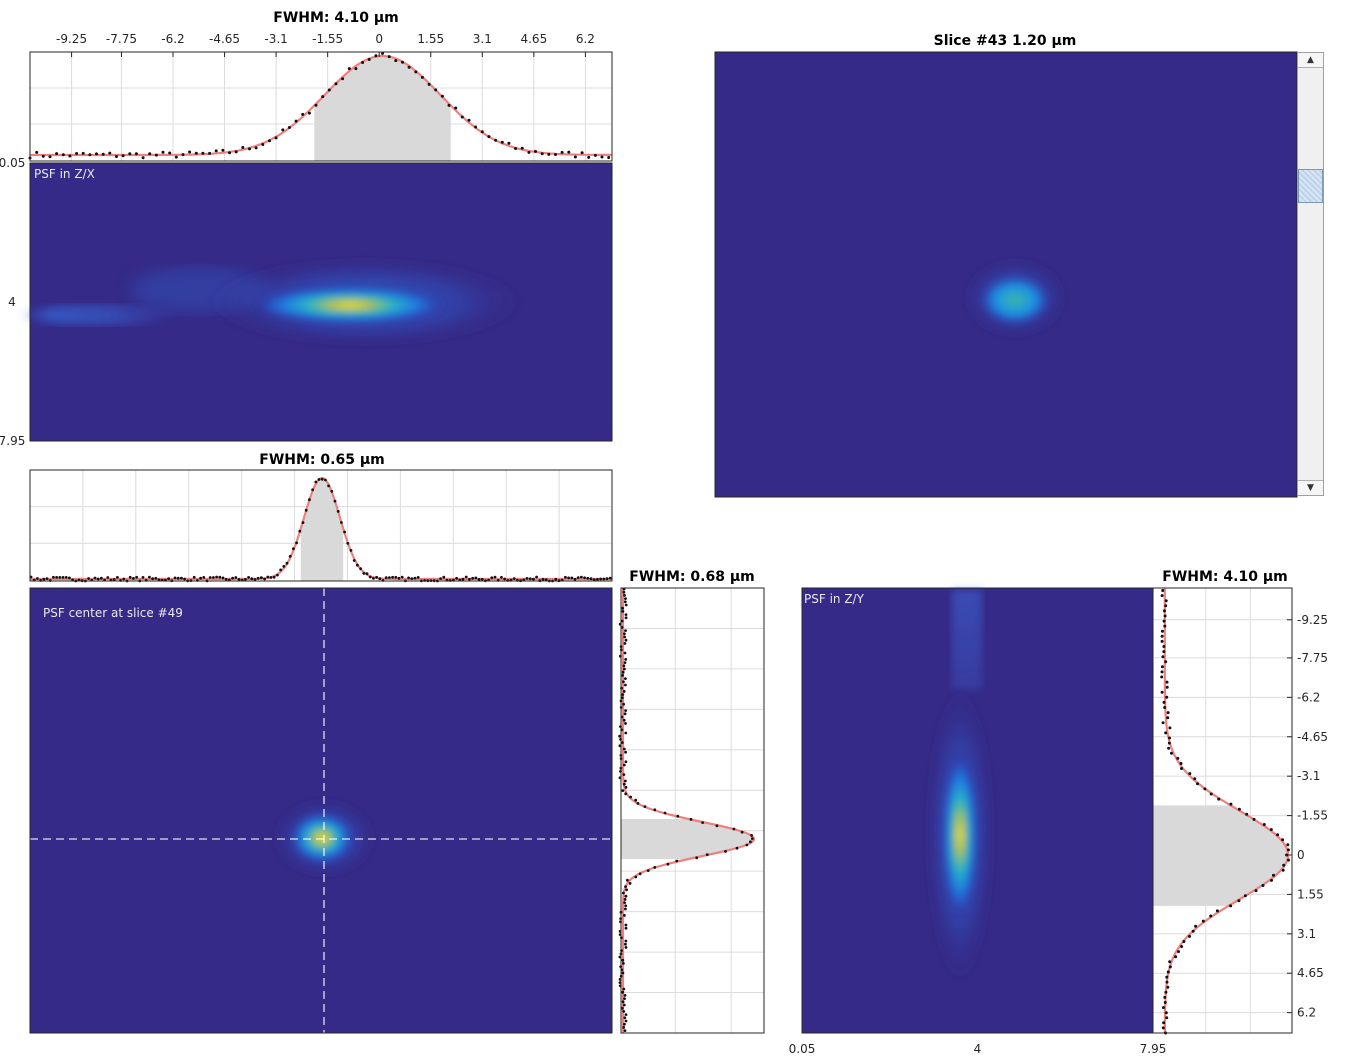 The width and height of the screenshot is (1362, 1063). Describe the element at coordinates (275, 39) in the screenshot. I see `top-profile-tick-label: -3.1` at that location.